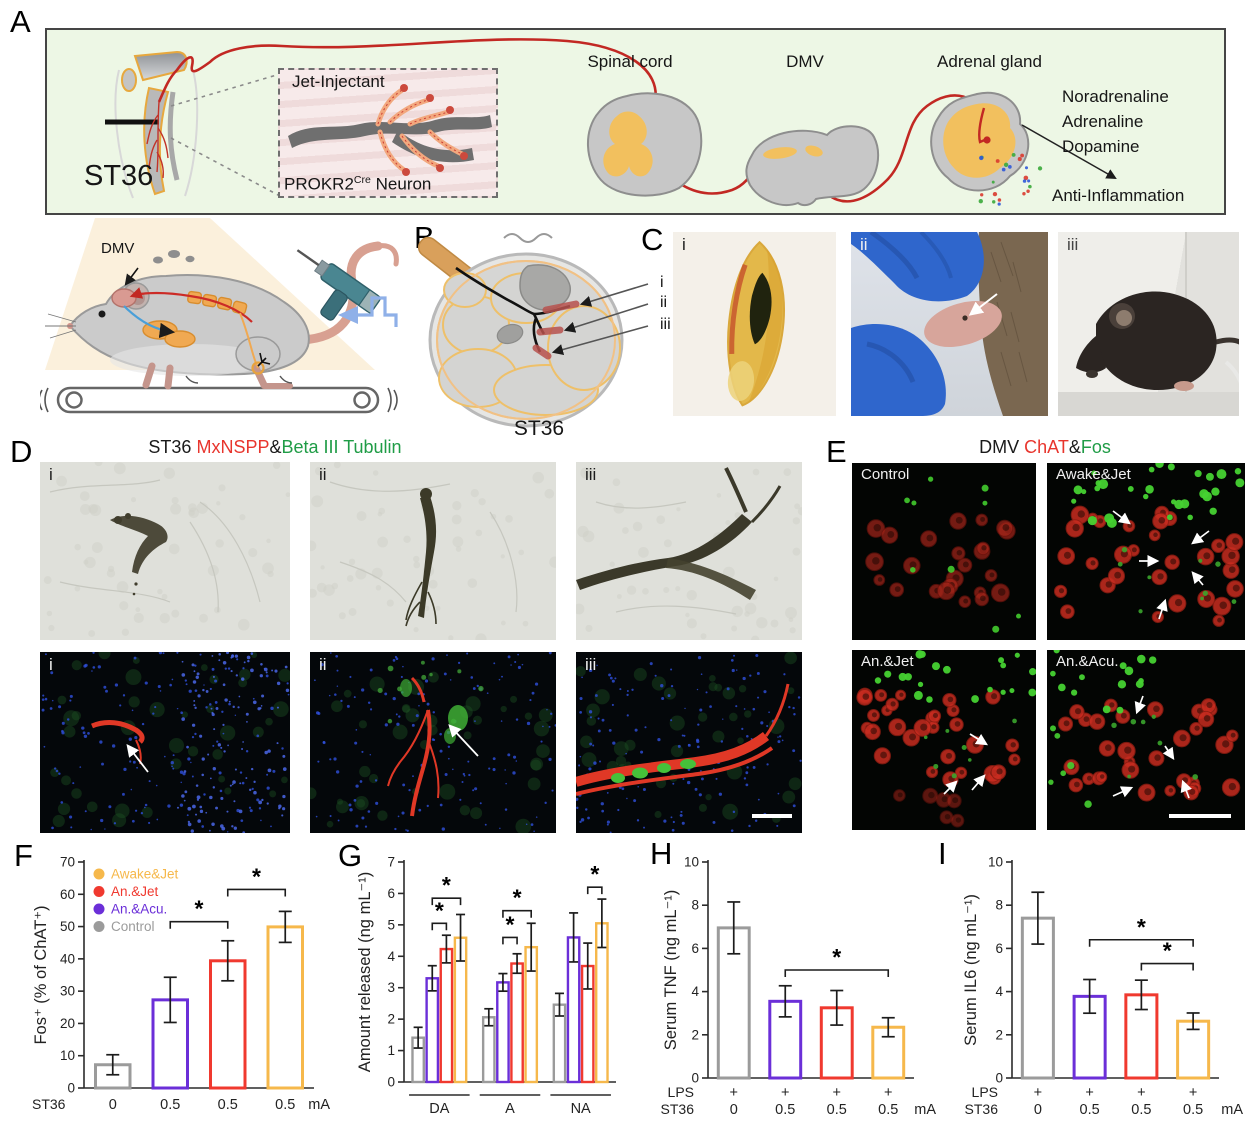 This screenshot has width=1250, height=1126. Describe the element at coordinates (885, 474) in the screenshot. I see `panel-e-label-control: Control` at that location.